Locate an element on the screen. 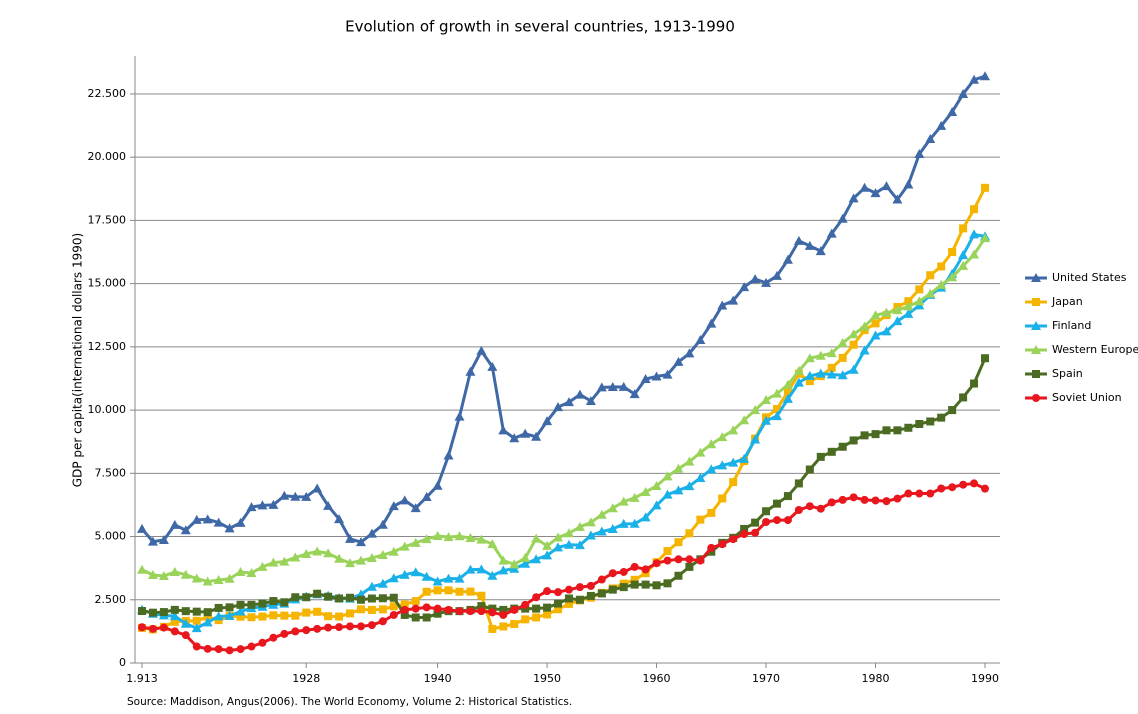 Image resolution: width=1138 pixels, height=714 pixels. x-tick-label: 1928 is located at coordinates (306, 678).